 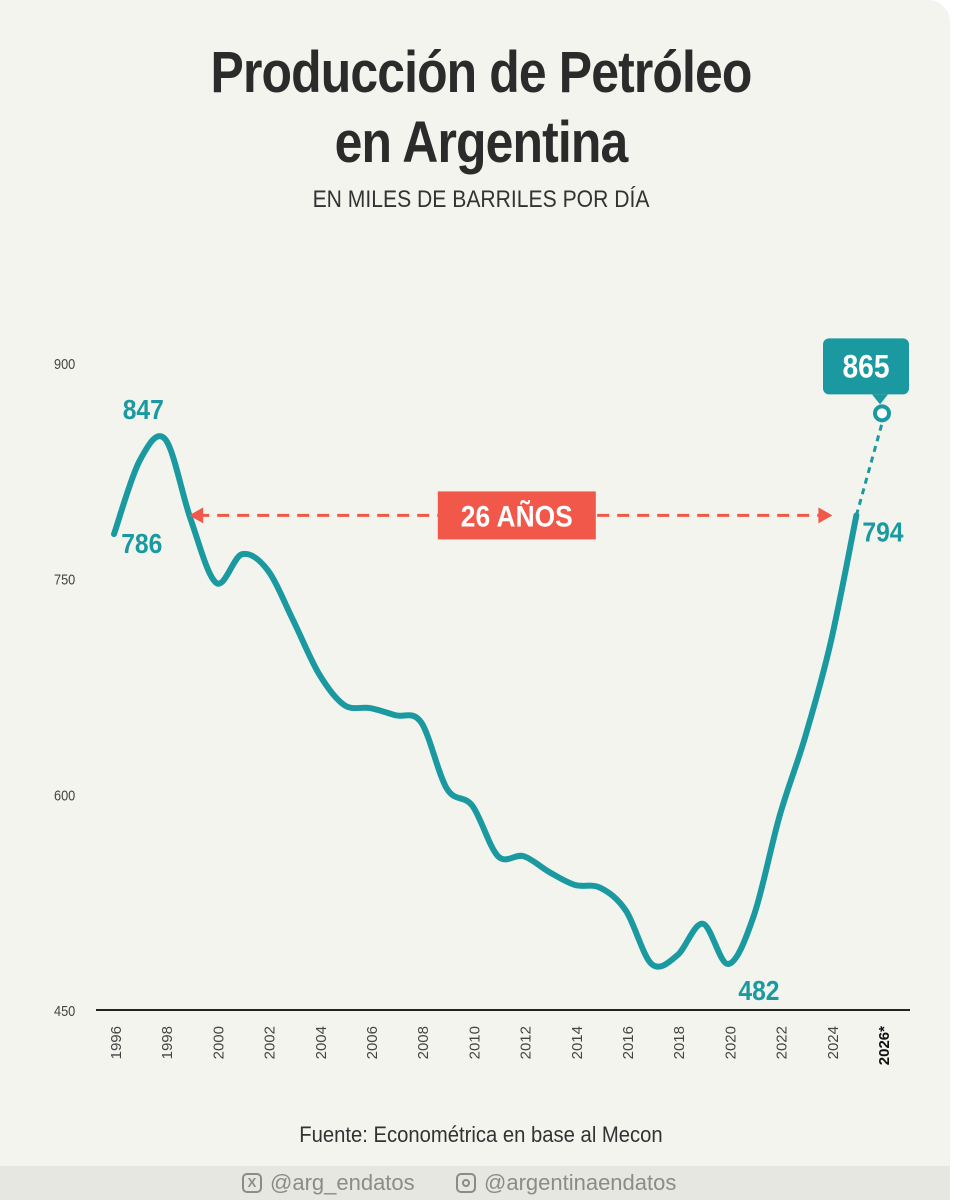 What do you see at coordinates (481, 72) in the screenshot?
I see `title-line-1: Producción de Petróleo` at bounding box center [481, 72].